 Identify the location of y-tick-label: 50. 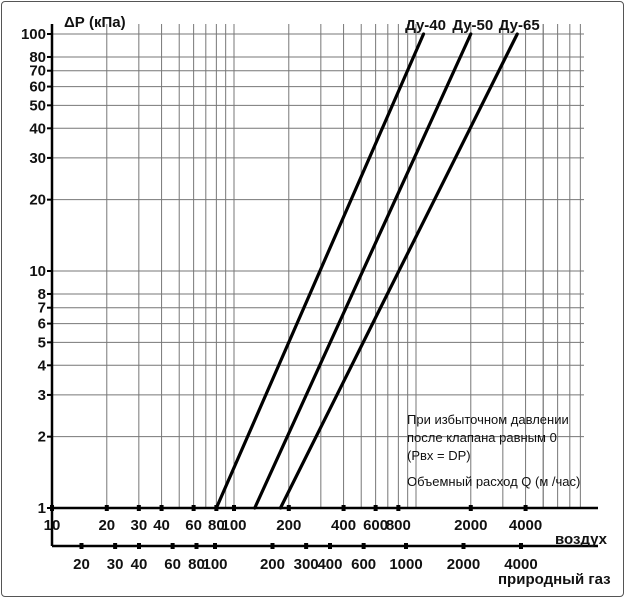
(37, 105).